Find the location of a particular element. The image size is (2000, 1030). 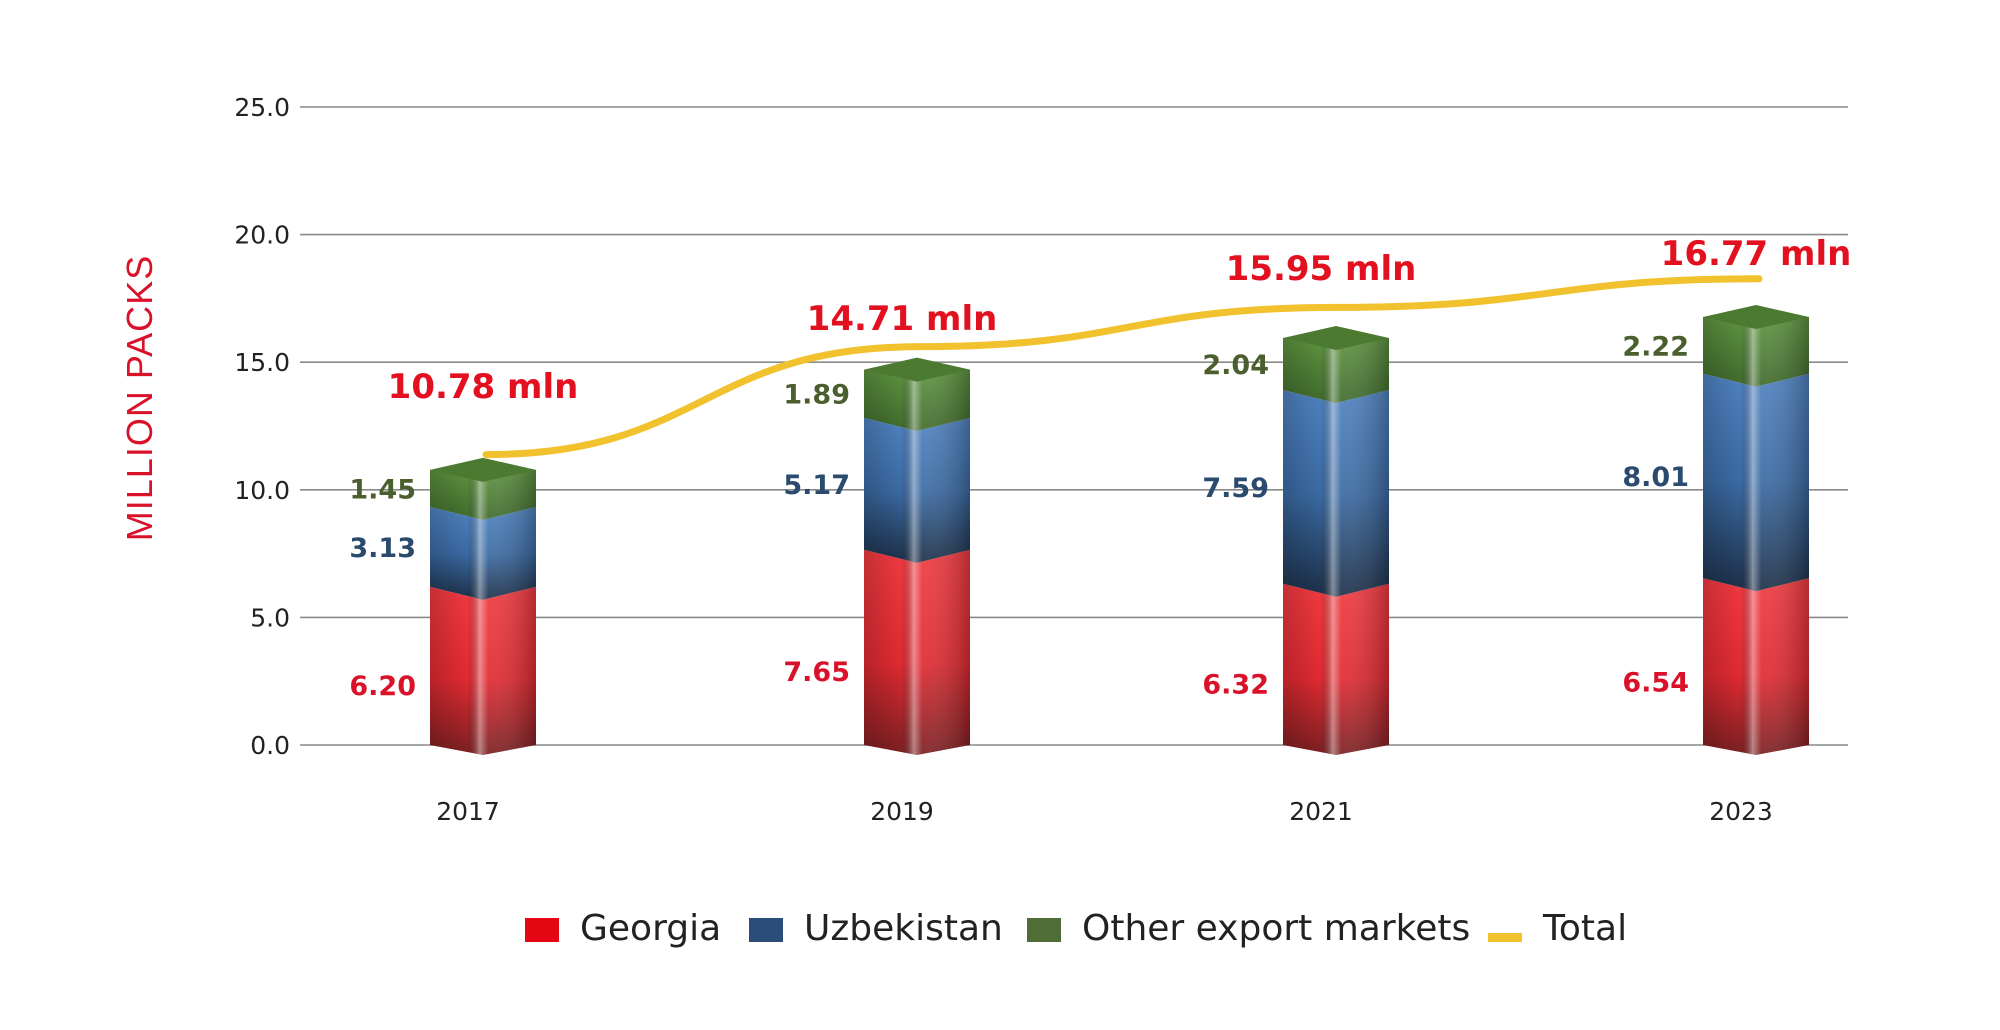

x-tick-label: 2021 is located at coordinates (1321, 811).